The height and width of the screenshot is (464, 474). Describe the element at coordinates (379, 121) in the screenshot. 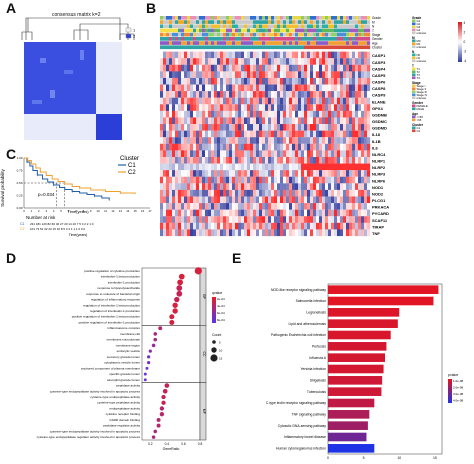

I see `gene-label: GSDMC` at that location.